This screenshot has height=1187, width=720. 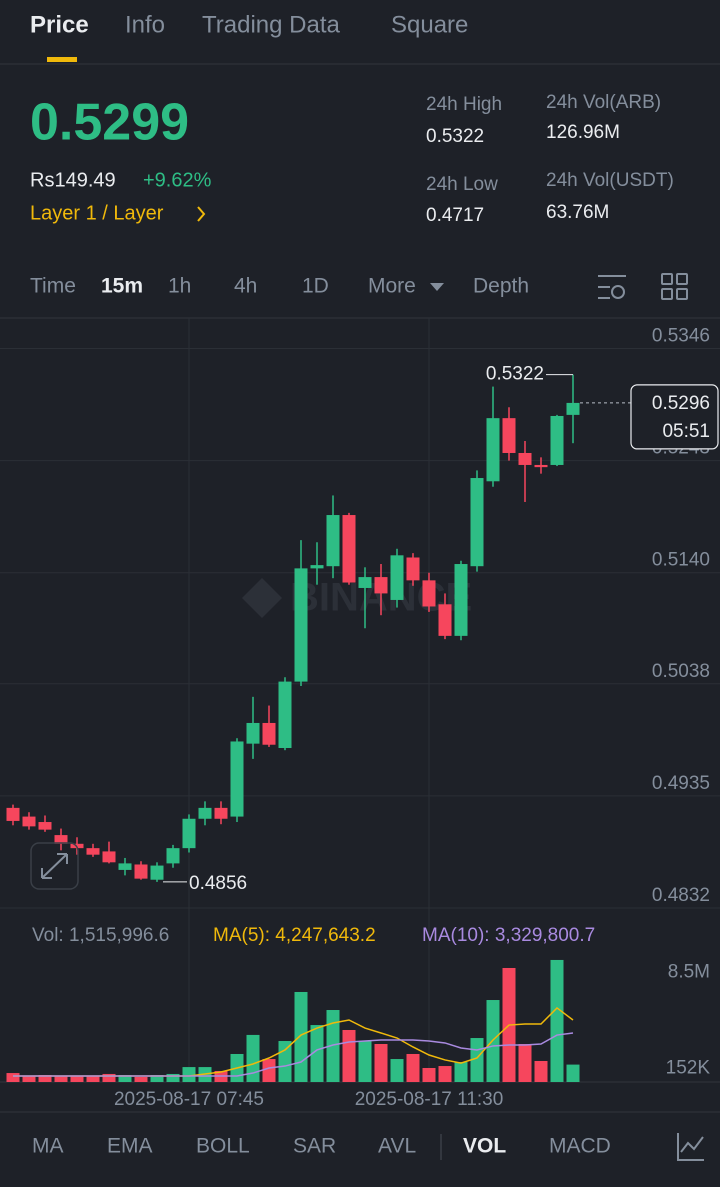 What do you see at coordinates (177, 180) in the screenshot?
I see `price-change: +9.62%` at bounding box center [177, 180].